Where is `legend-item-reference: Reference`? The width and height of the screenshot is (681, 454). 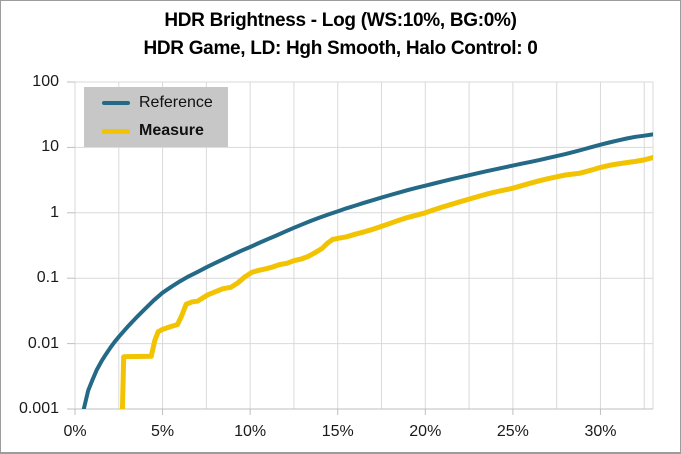 legend-item-reference: Reference is located at coordinates (156, 103).